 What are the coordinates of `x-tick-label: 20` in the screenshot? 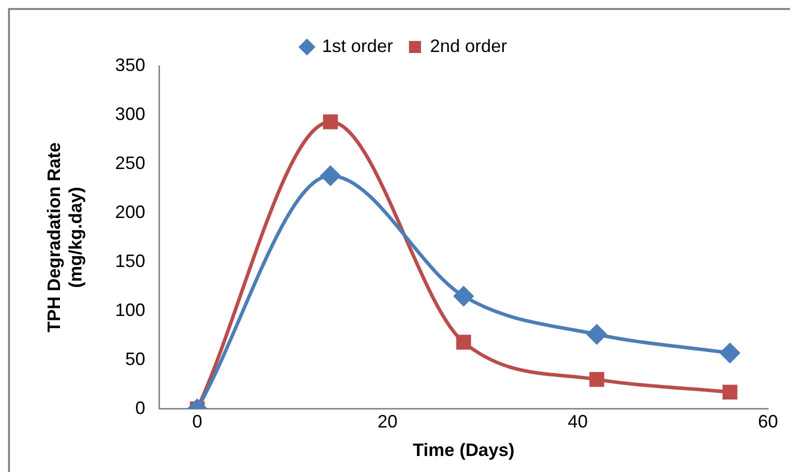 It's located at (388, 422).